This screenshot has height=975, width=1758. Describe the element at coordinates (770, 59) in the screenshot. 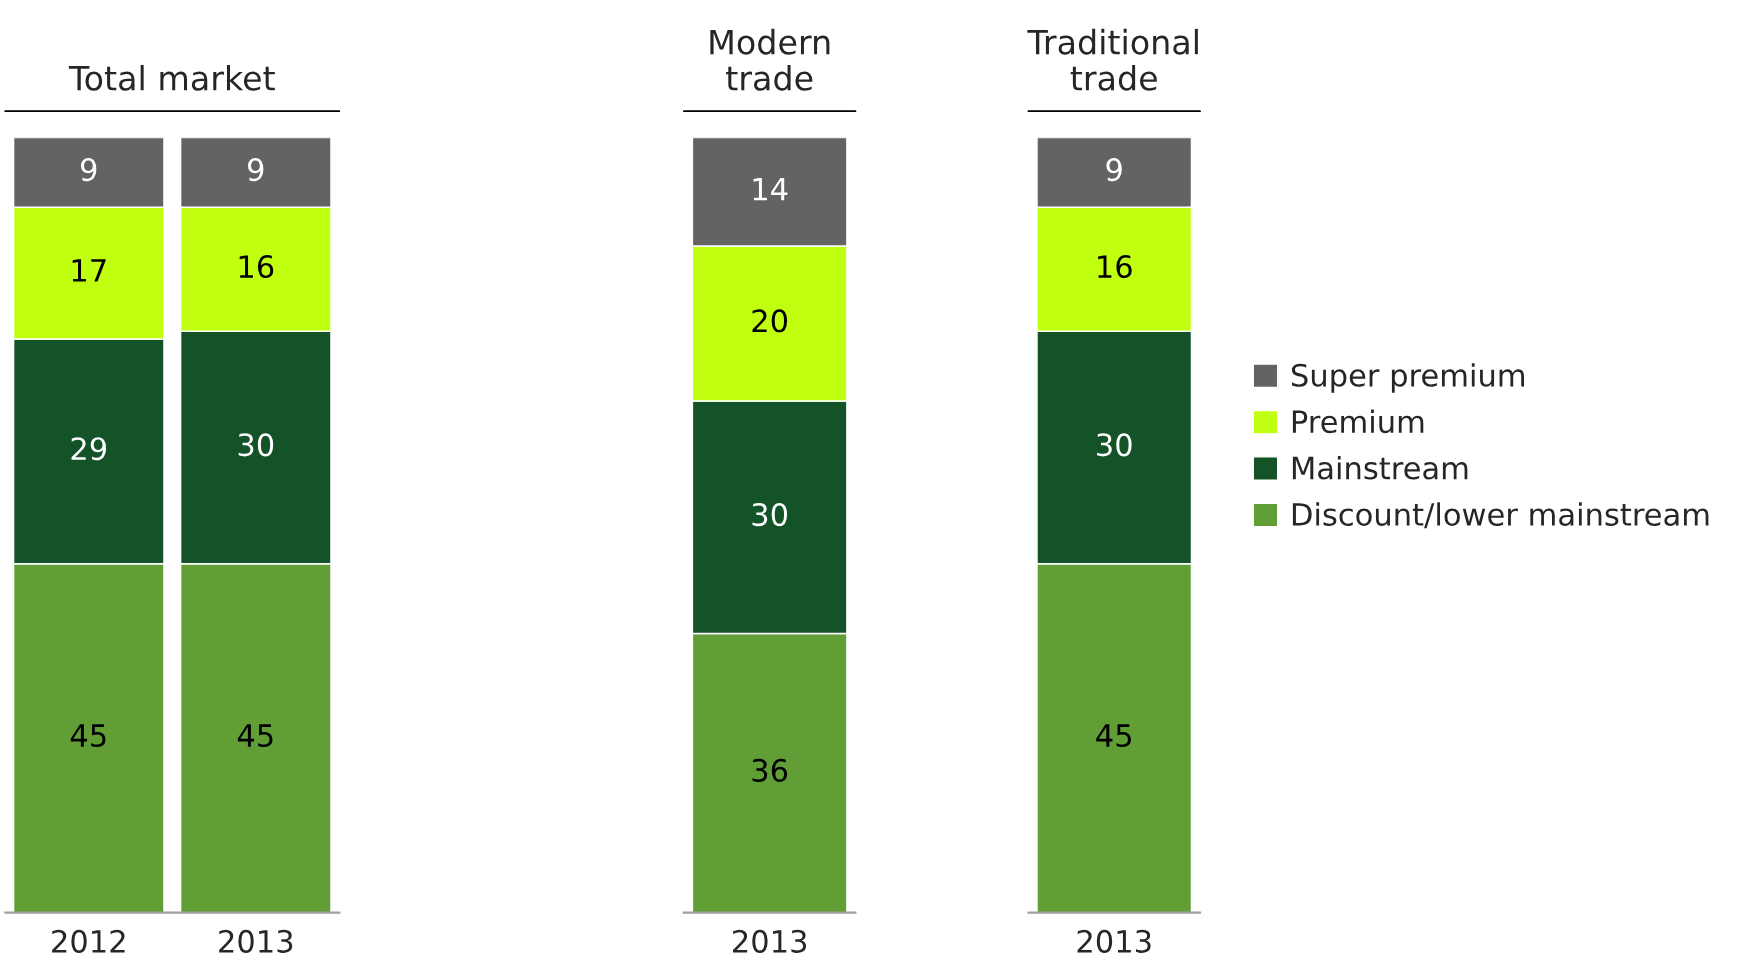

I see `chart-title: Modern trade` at that location.